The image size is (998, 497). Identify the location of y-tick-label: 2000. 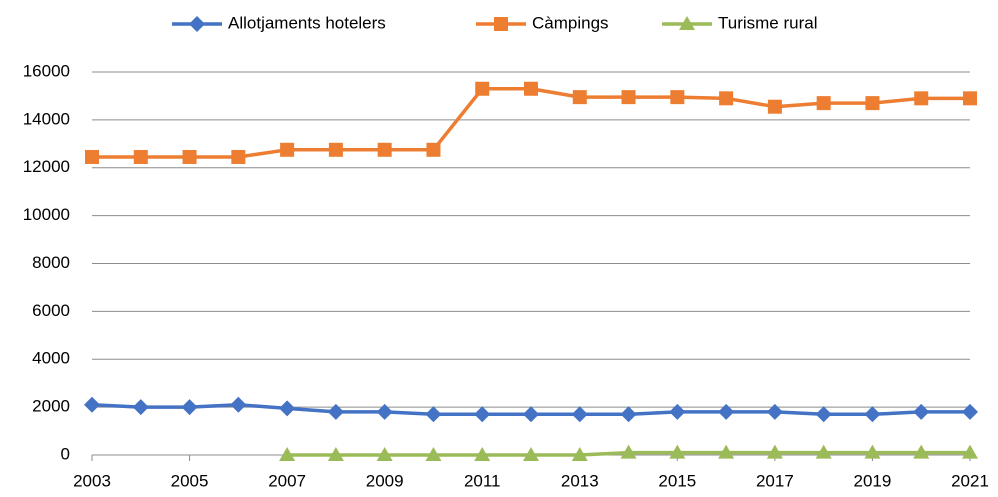
(51, 406).